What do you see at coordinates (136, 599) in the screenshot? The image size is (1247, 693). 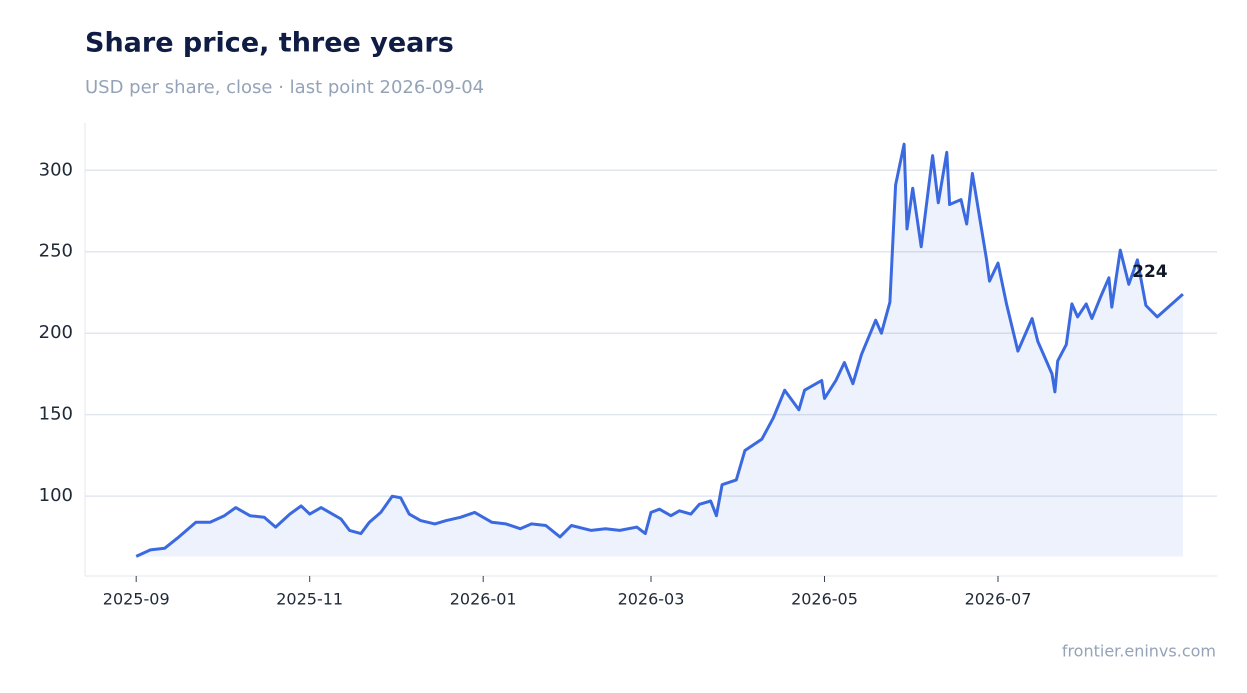 I see `x-tick-label: 2025-09` at bounding box center [136, 599].